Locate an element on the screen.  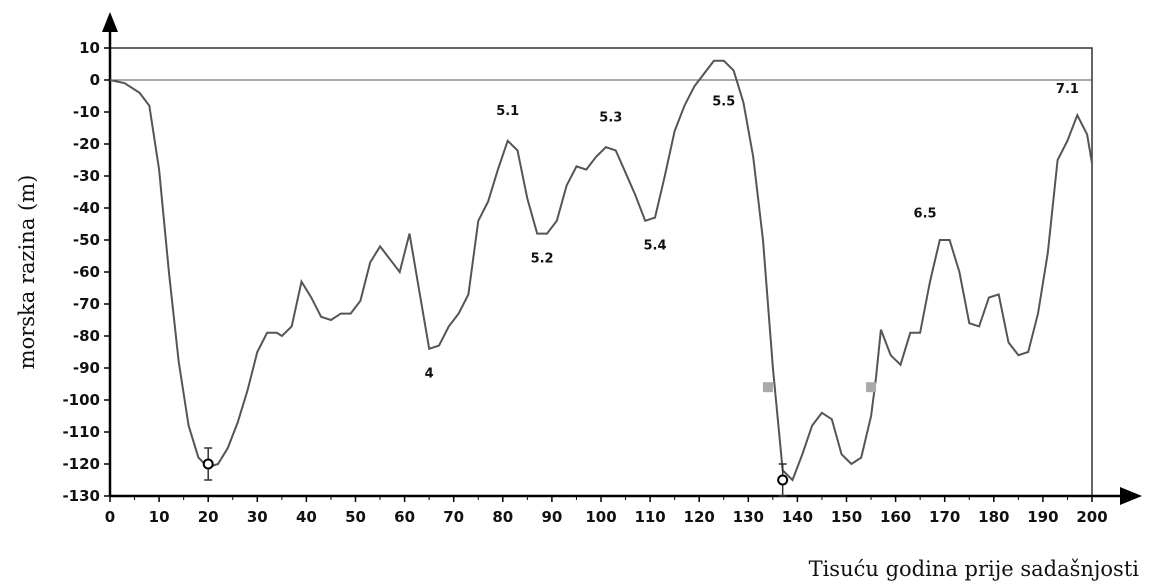
y-tick-label: -100 is located at coordinates (81, 400).